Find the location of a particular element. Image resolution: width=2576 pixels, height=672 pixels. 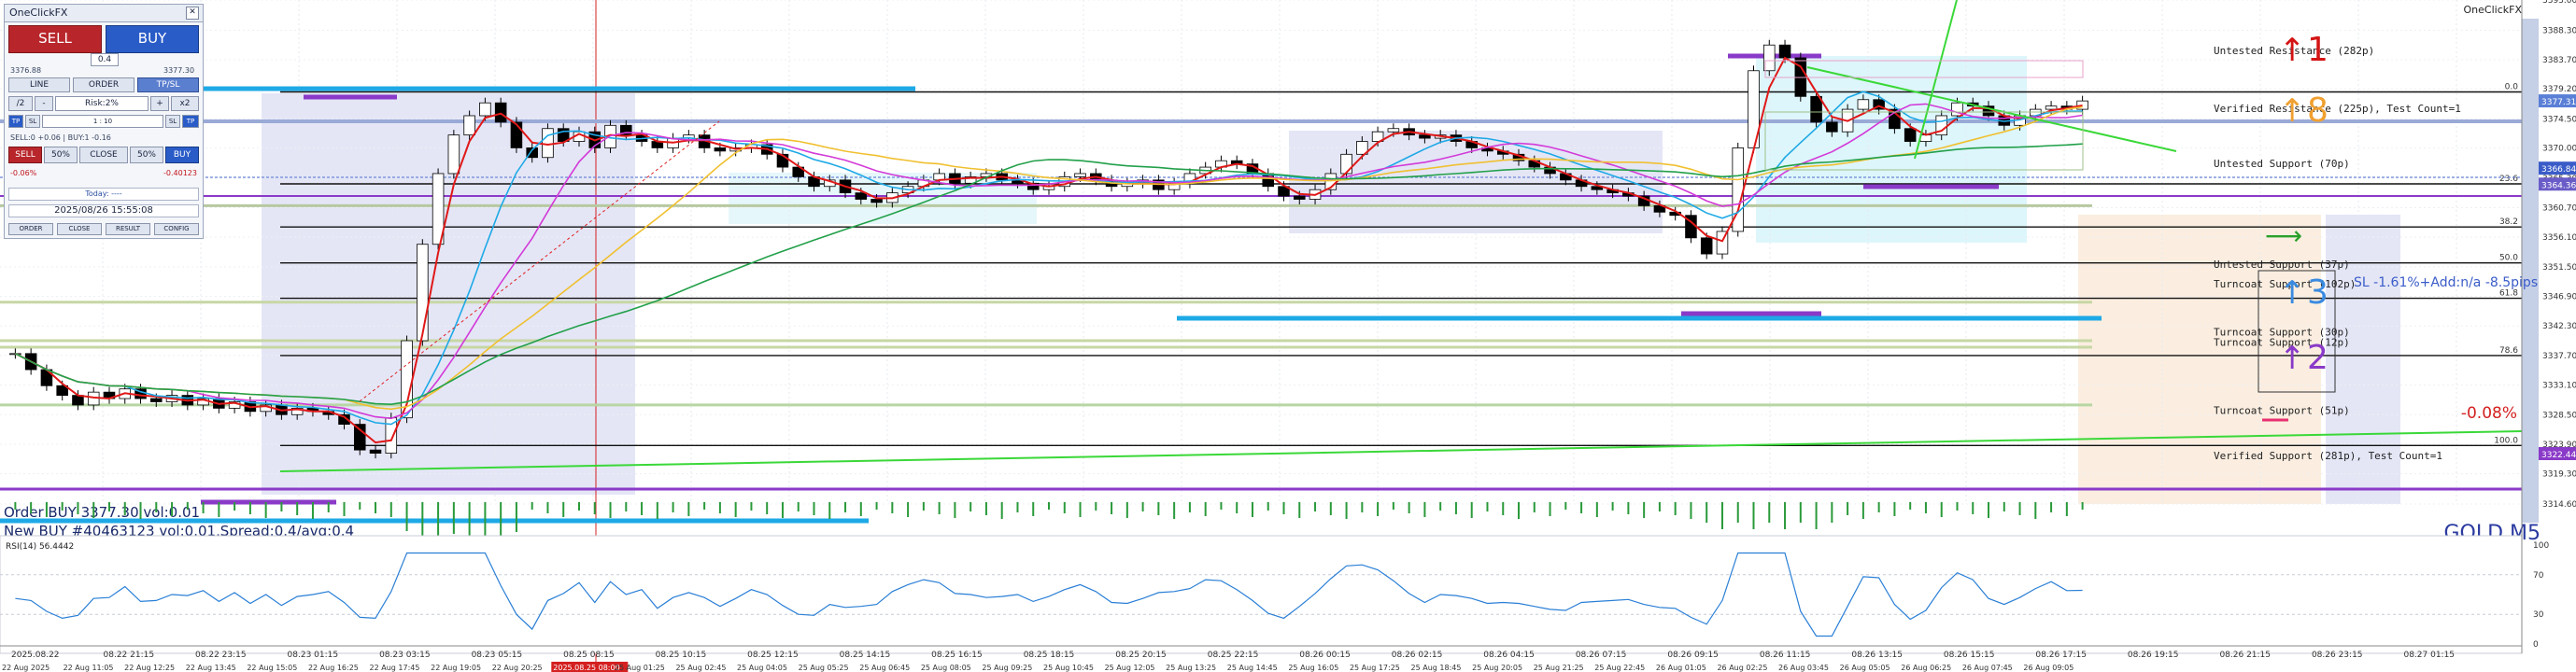

zone-label-1: Verified Resistance (225p), Test Count=1 is located at coordinates (2337, 109).